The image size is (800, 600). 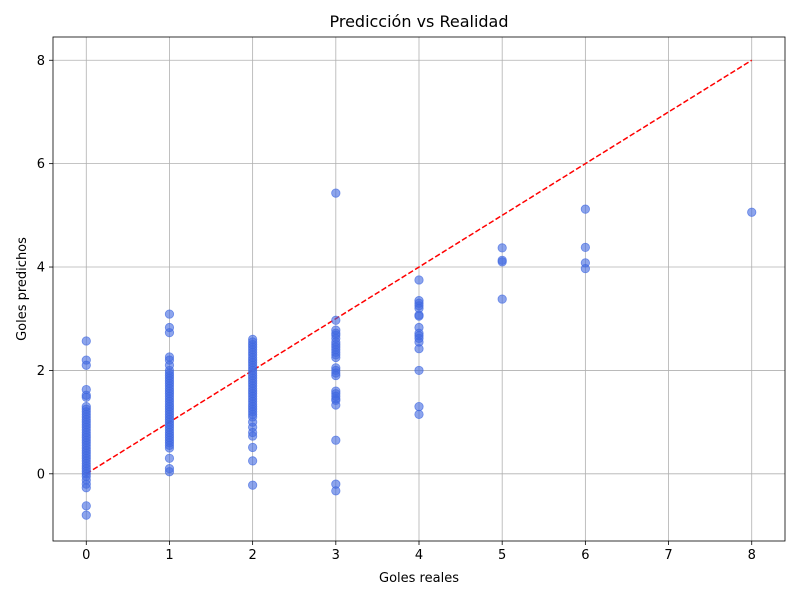 What do you see at coordinates (41, 61) in the screenshot?
I see `y-tick-label: 8` at bounding box center [41, 61].